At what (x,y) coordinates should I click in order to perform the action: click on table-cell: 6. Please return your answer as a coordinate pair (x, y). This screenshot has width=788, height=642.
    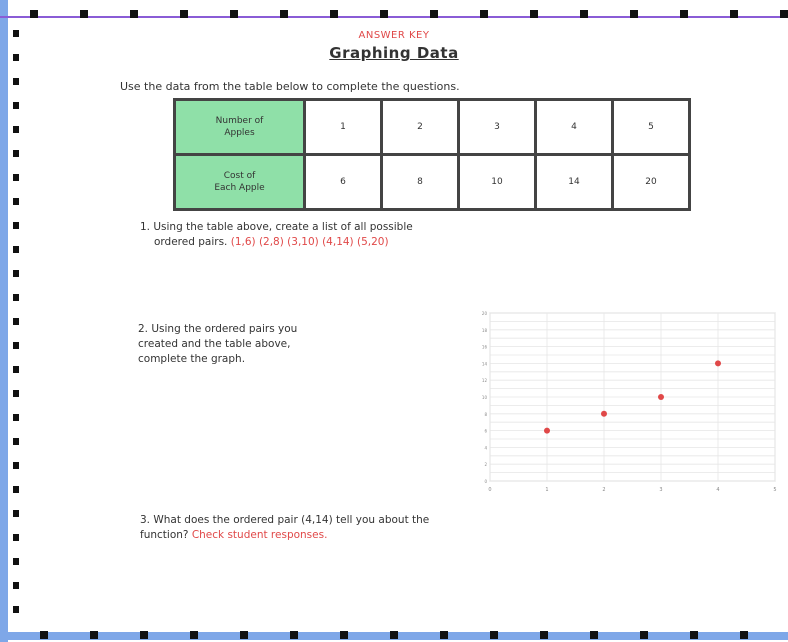
    Looking at the image, I should click on (343, 182).